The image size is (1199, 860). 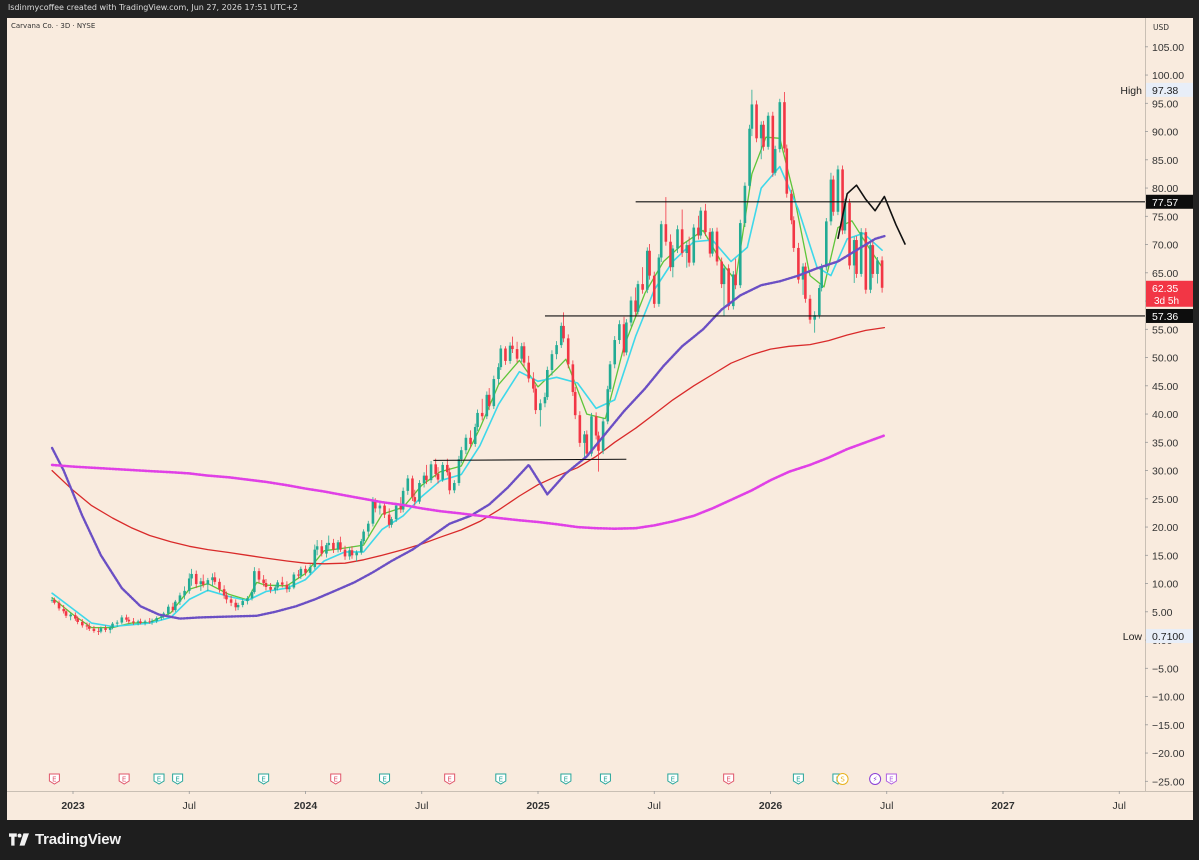 What do you see at coordinates (1165, 317) in the screenshot?
I see `level-price-tag: 57.36` at bounding box center [1165, 317].